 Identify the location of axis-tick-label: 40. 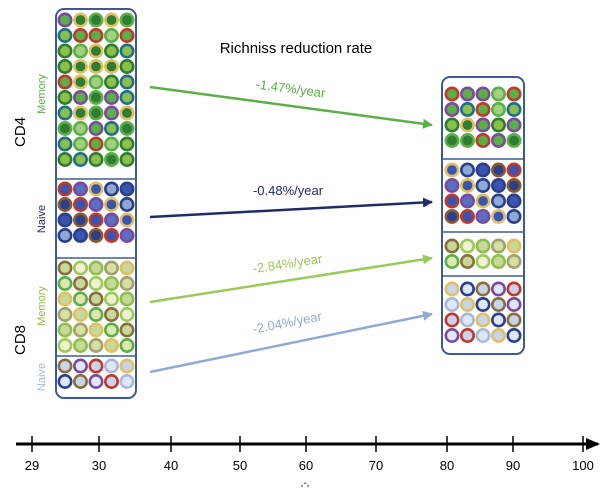
(171, 465).